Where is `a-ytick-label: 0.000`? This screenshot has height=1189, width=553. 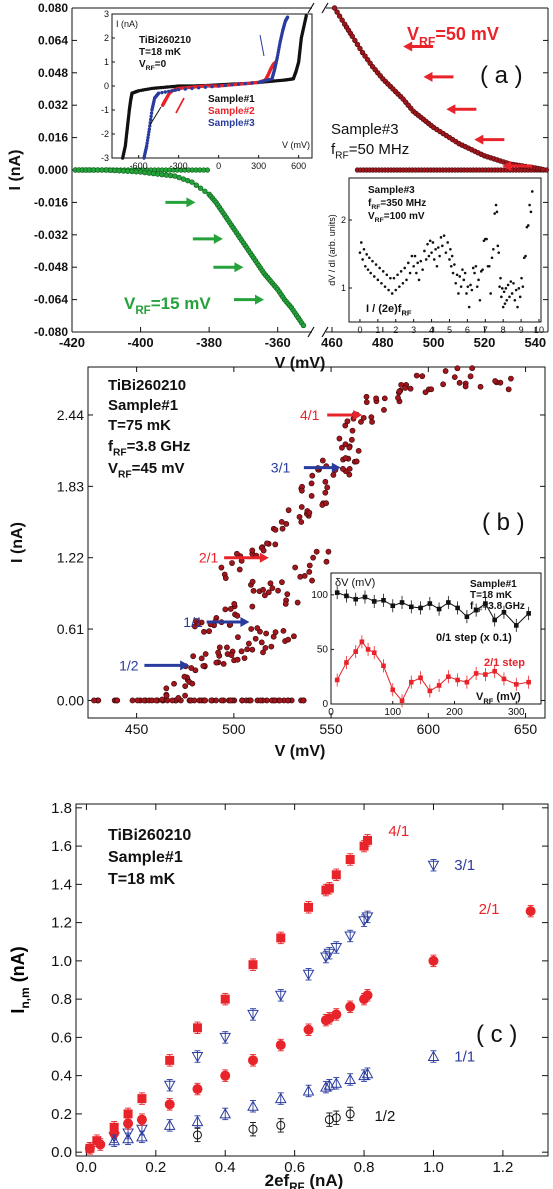 a-ytick-label: 0.000 is located at coordinates (53, 170).